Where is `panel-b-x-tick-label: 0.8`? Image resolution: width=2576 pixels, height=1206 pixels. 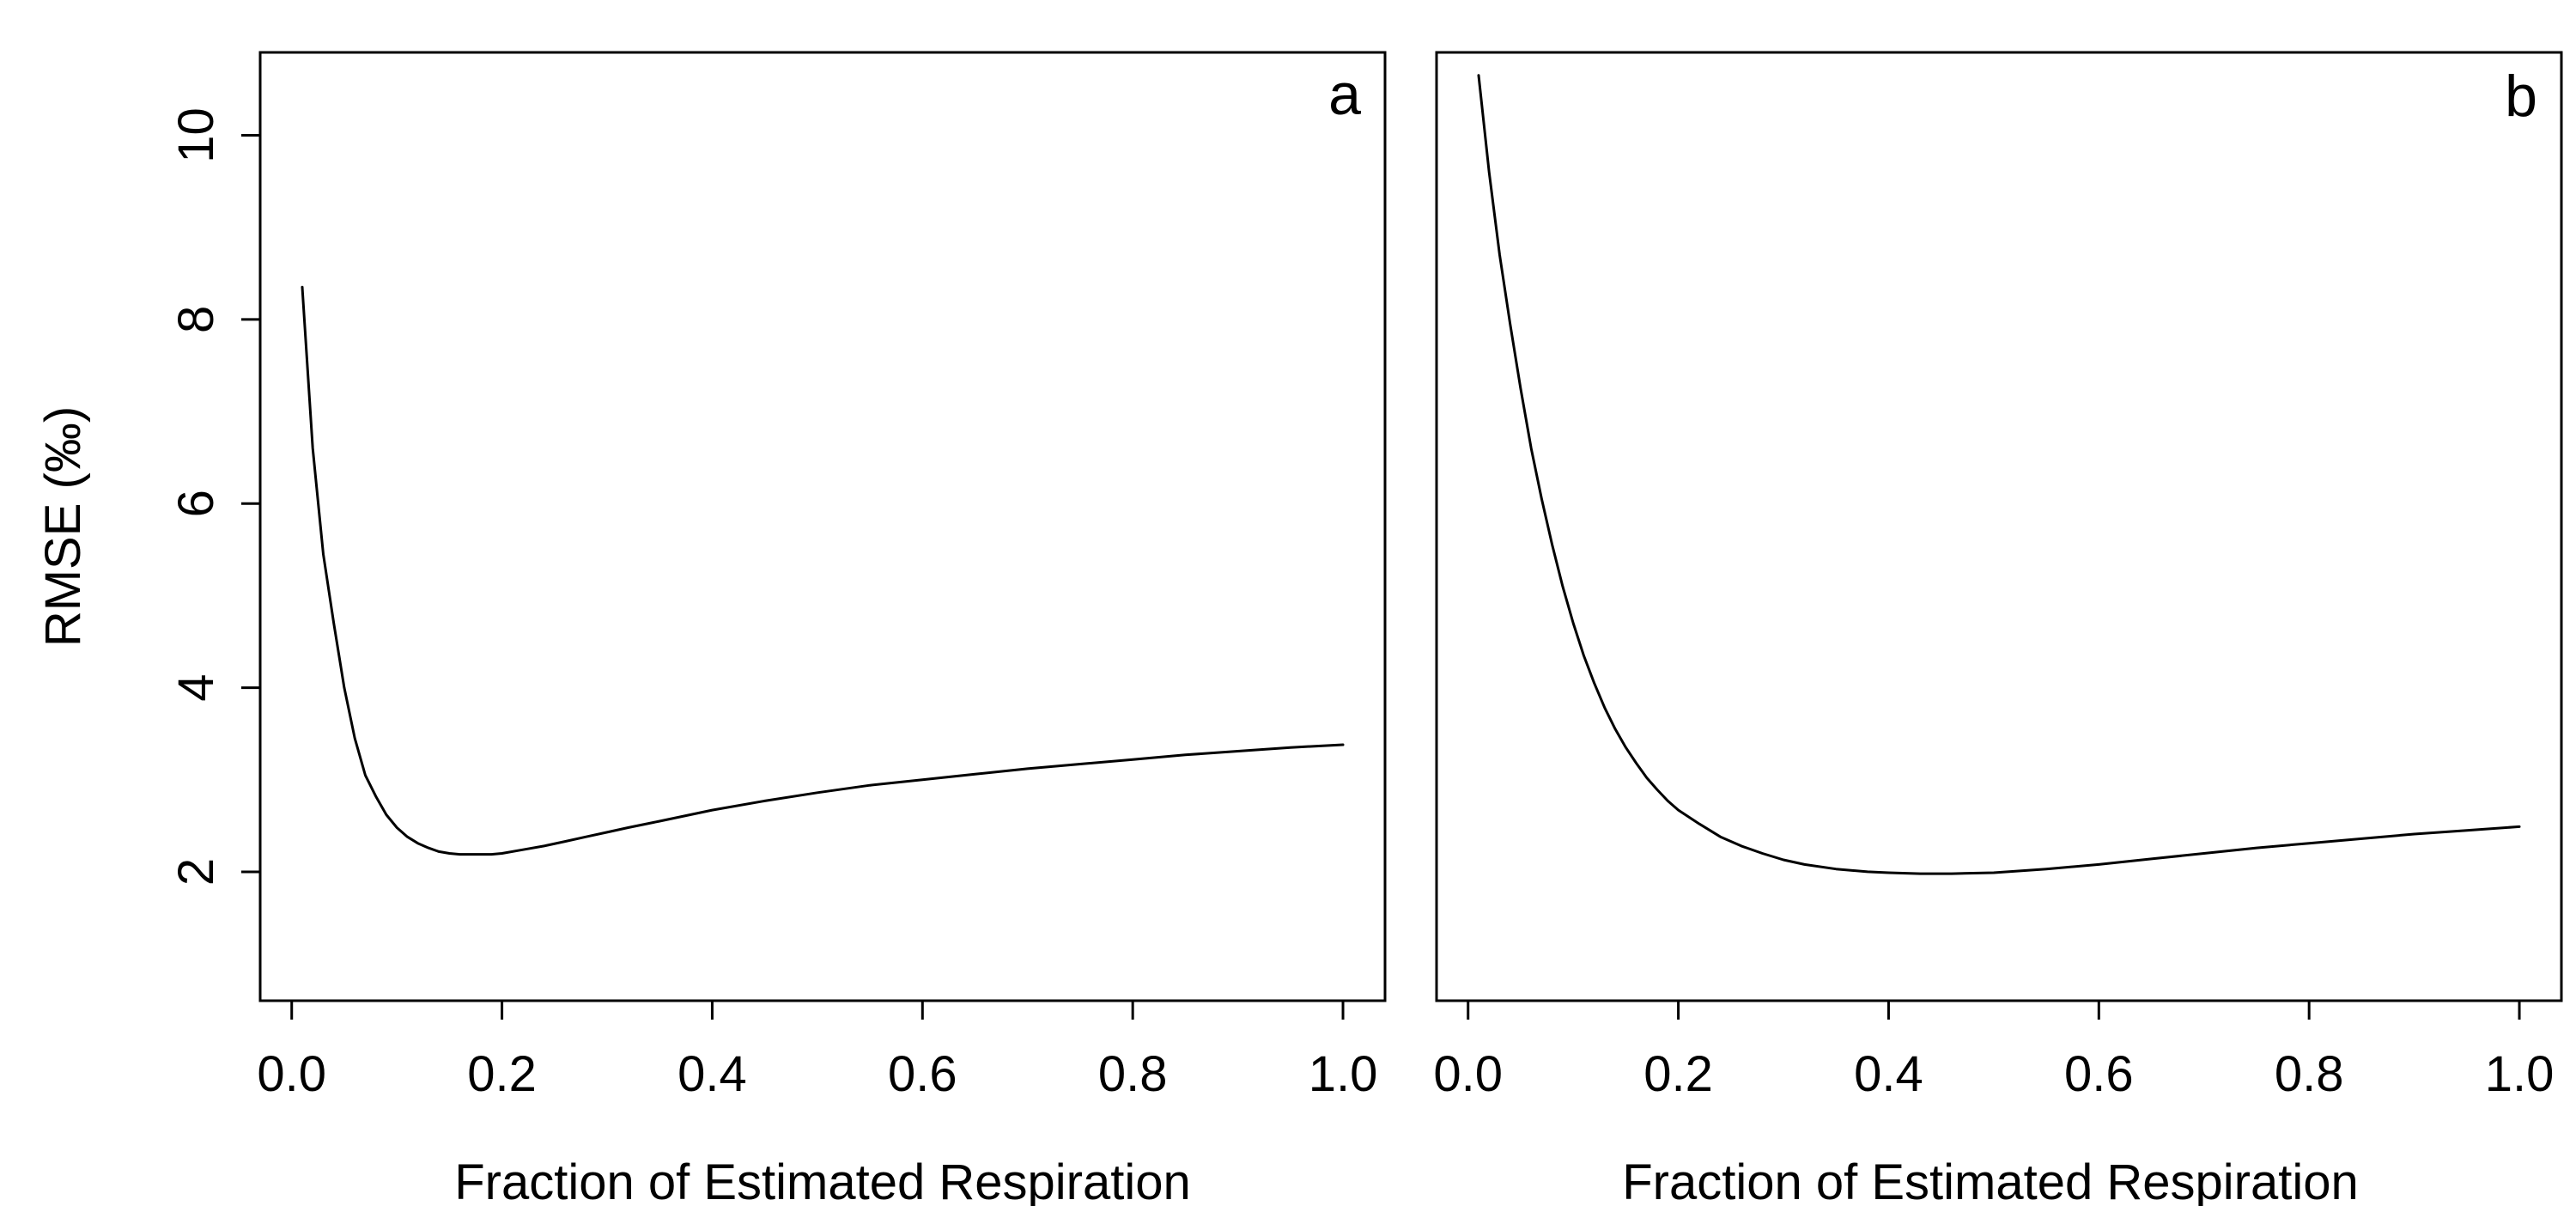
panel-b-x-tick-label: 0.8 is located at coordinates (2309, 1074).